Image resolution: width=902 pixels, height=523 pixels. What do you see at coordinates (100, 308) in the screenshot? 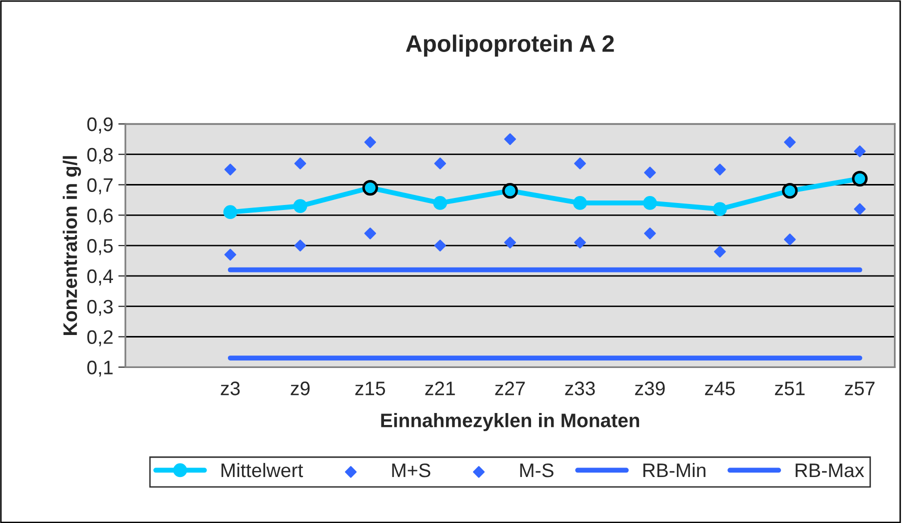
I see `y-tick-label: 0,3` at bounding box center [100, 308].